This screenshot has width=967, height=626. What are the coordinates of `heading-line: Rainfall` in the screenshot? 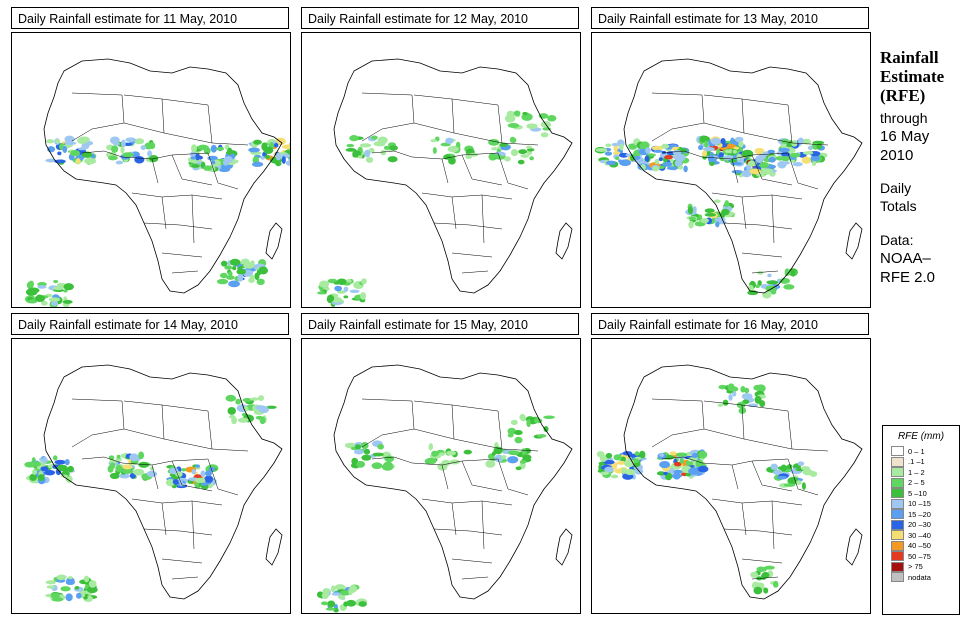 It's located at (909, 57).